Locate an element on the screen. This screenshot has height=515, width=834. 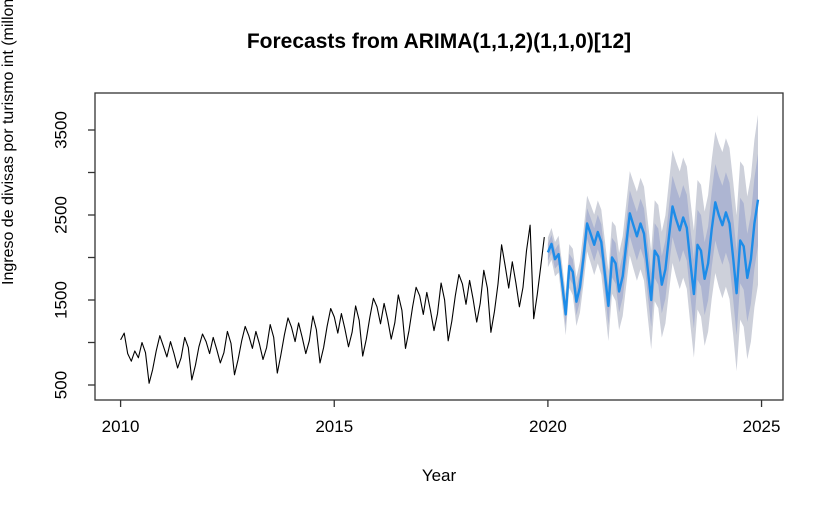
chart-title: Forecasts from ARIMA(1,1,2)(1,1,0)[12] is located at coordinates (439, 41).